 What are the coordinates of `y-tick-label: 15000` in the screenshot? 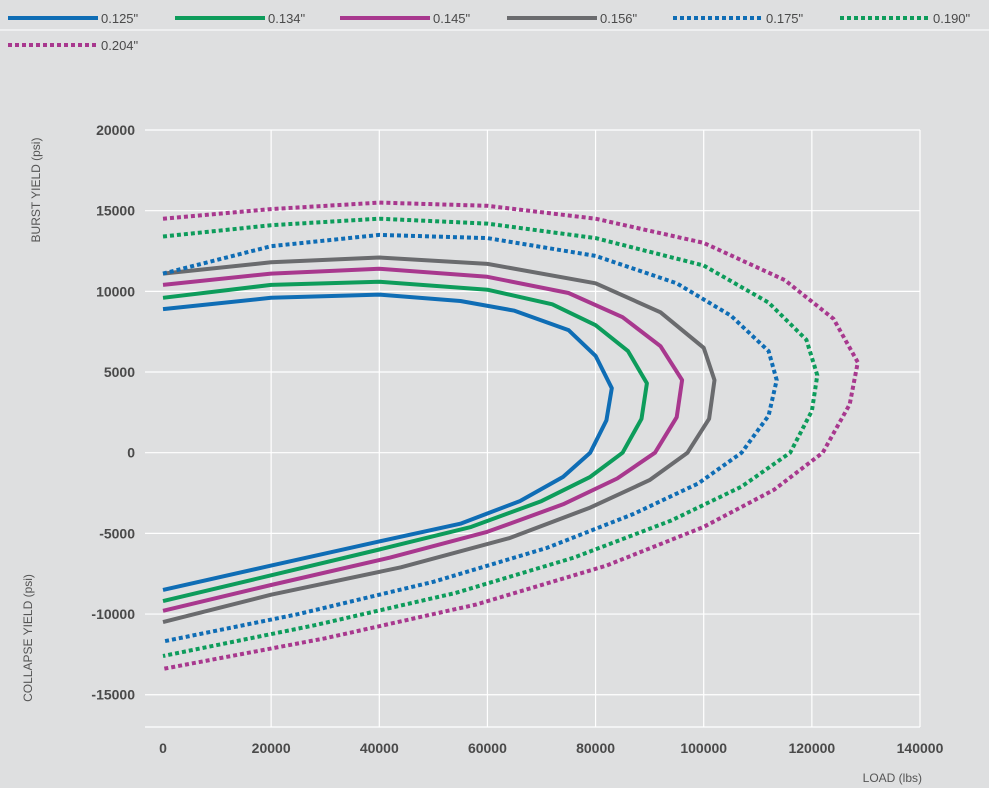 It's located at (115, 211).